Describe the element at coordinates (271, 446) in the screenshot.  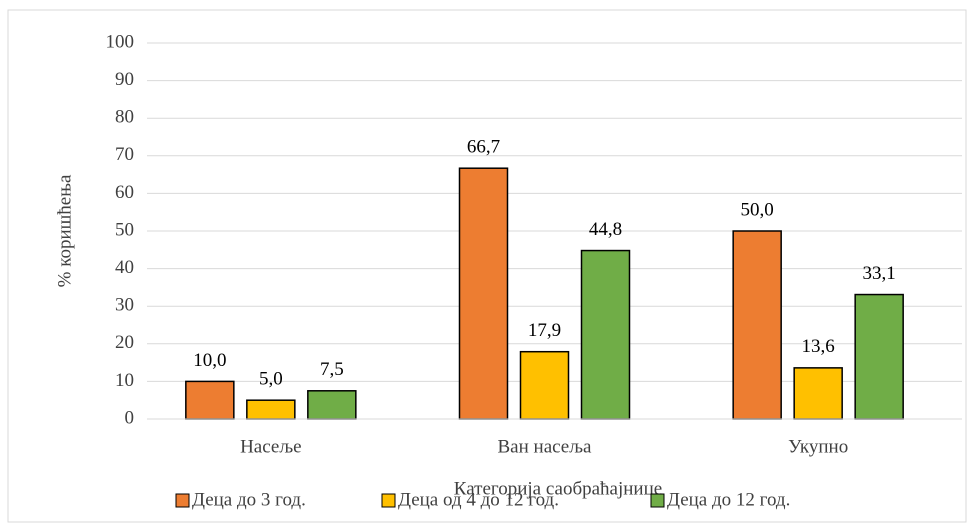
I see `x-tick-label: Насеље` at that location.